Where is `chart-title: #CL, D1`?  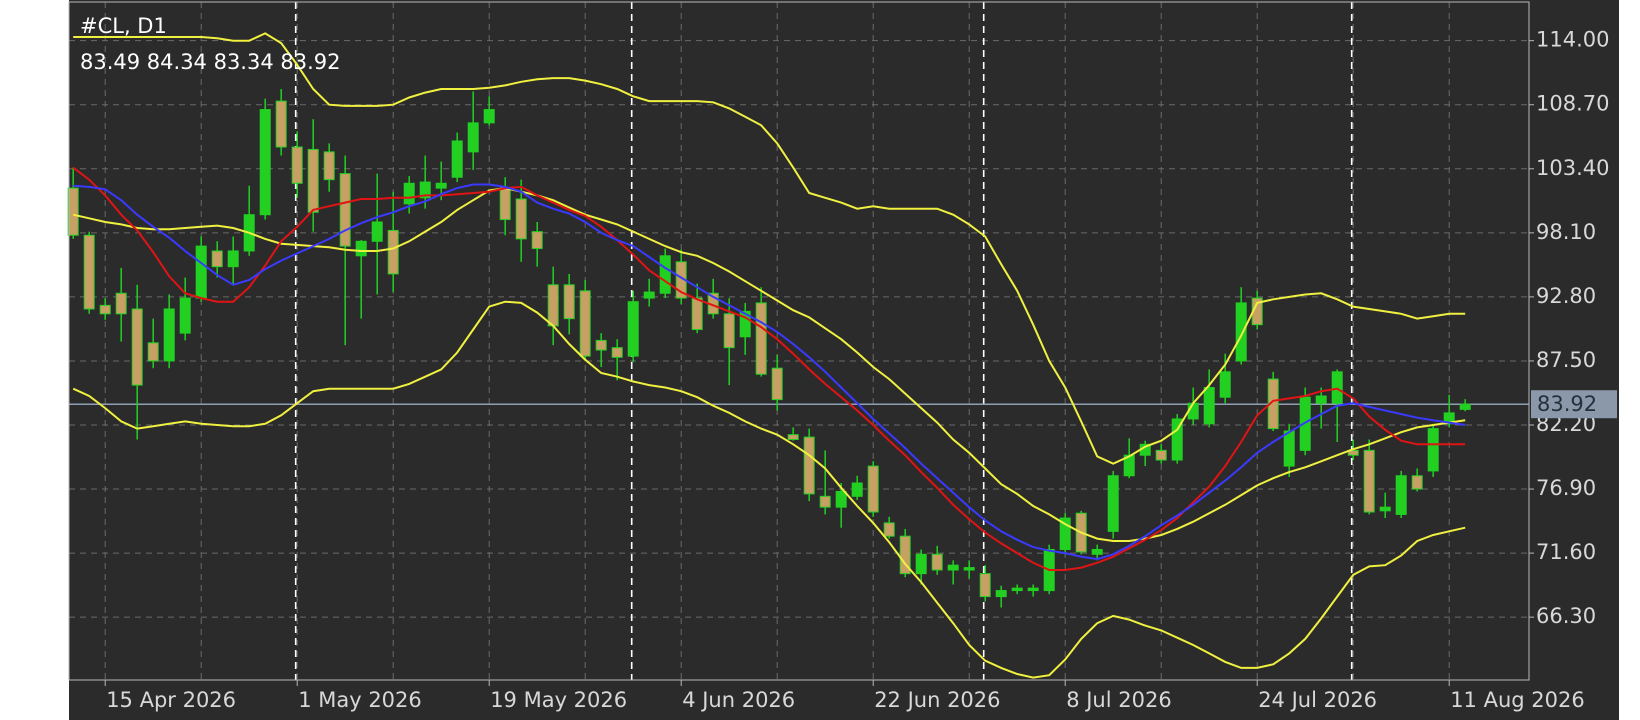
chart-title: #CL, D1 is located at coordinates (123, 26).